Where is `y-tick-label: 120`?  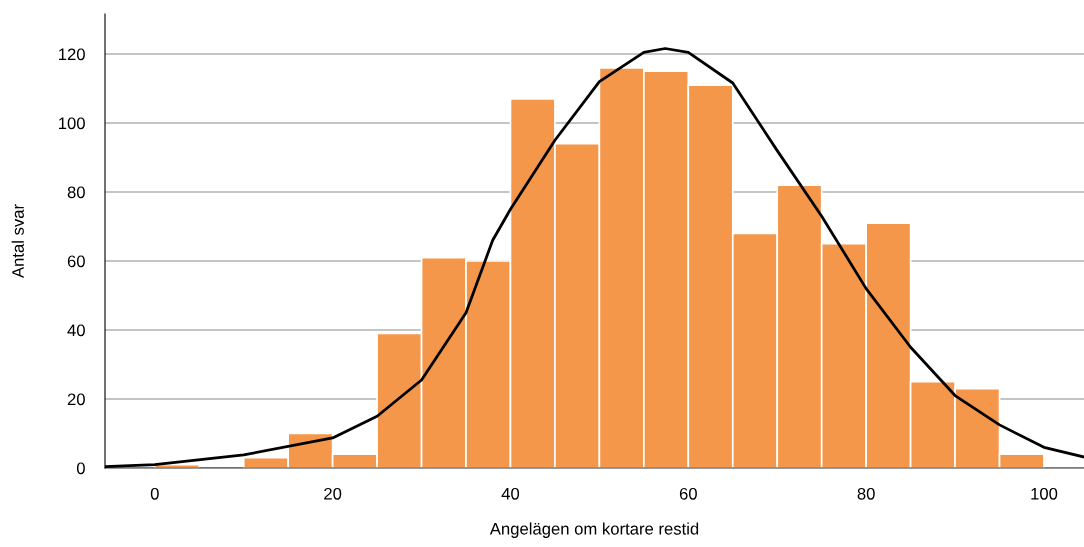
y-tick-label: 120 is located at coordinates (72, 54).